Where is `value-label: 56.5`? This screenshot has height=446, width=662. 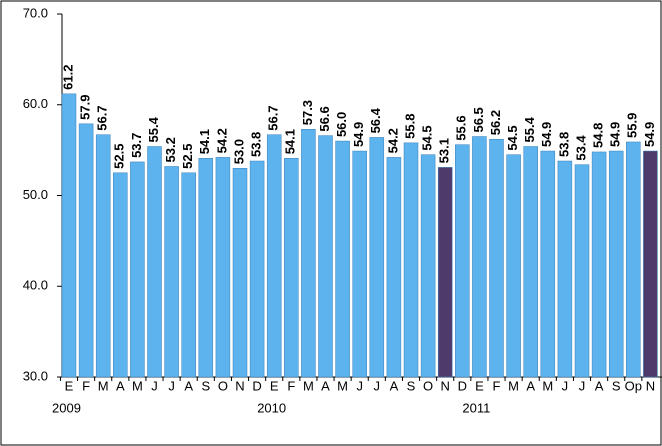 value-label: 56.5 is located at coordinates (478, 119).